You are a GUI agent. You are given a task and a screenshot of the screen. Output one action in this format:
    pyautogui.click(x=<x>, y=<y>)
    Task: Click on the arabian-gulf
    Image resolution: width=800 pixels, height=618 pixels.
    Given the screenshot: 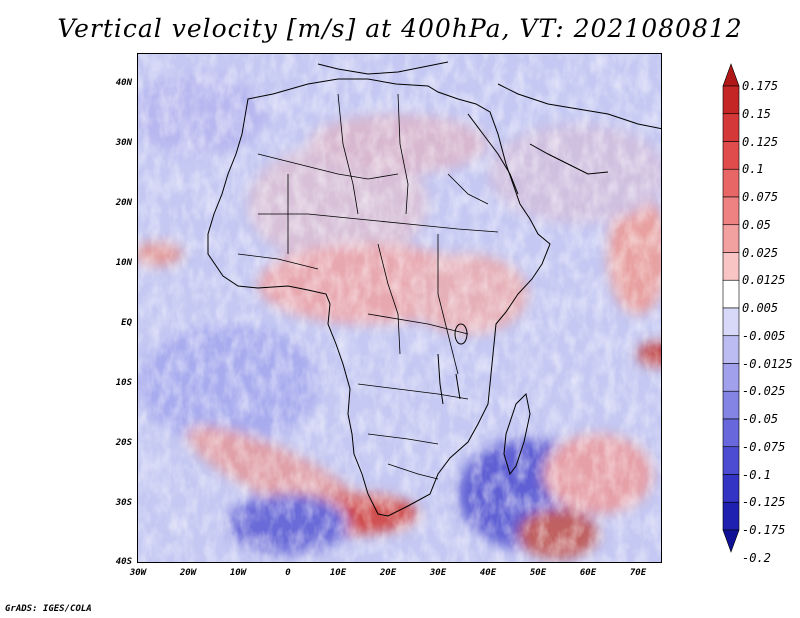 What is the action you would take?
    pyautogui.click(x=569, y=159)
    